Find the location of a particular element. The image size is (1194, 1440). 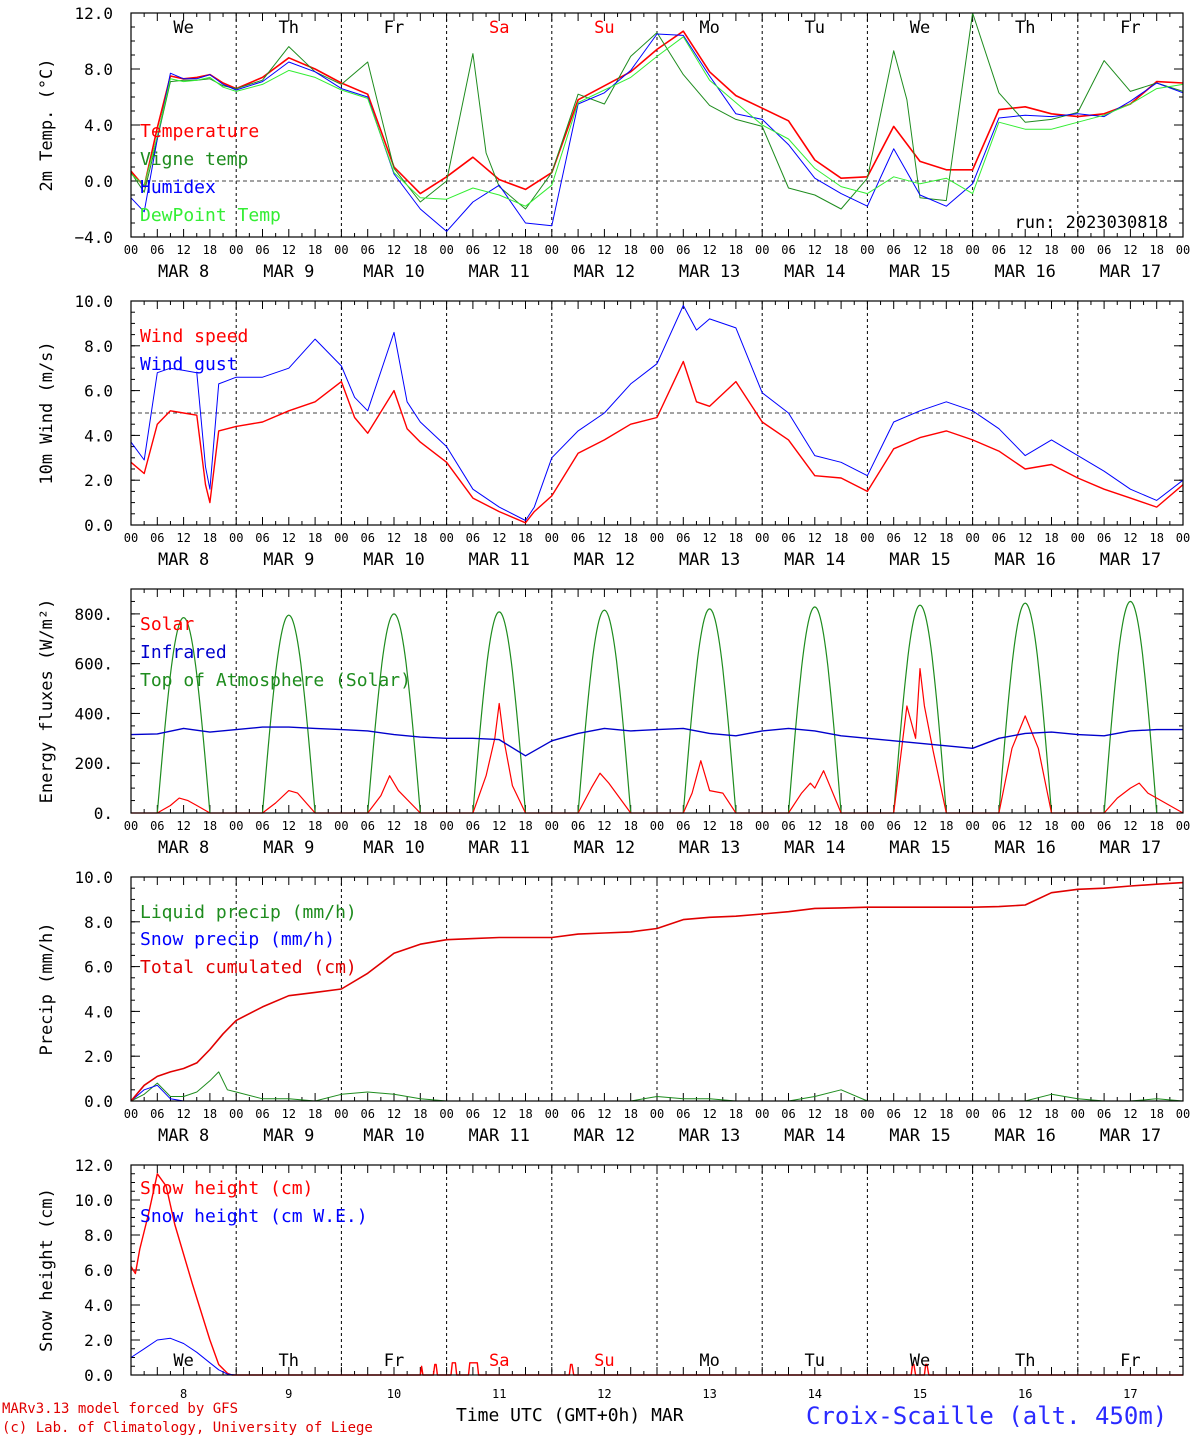

date-label: MAR 8 is located at coordinates (183, 272).